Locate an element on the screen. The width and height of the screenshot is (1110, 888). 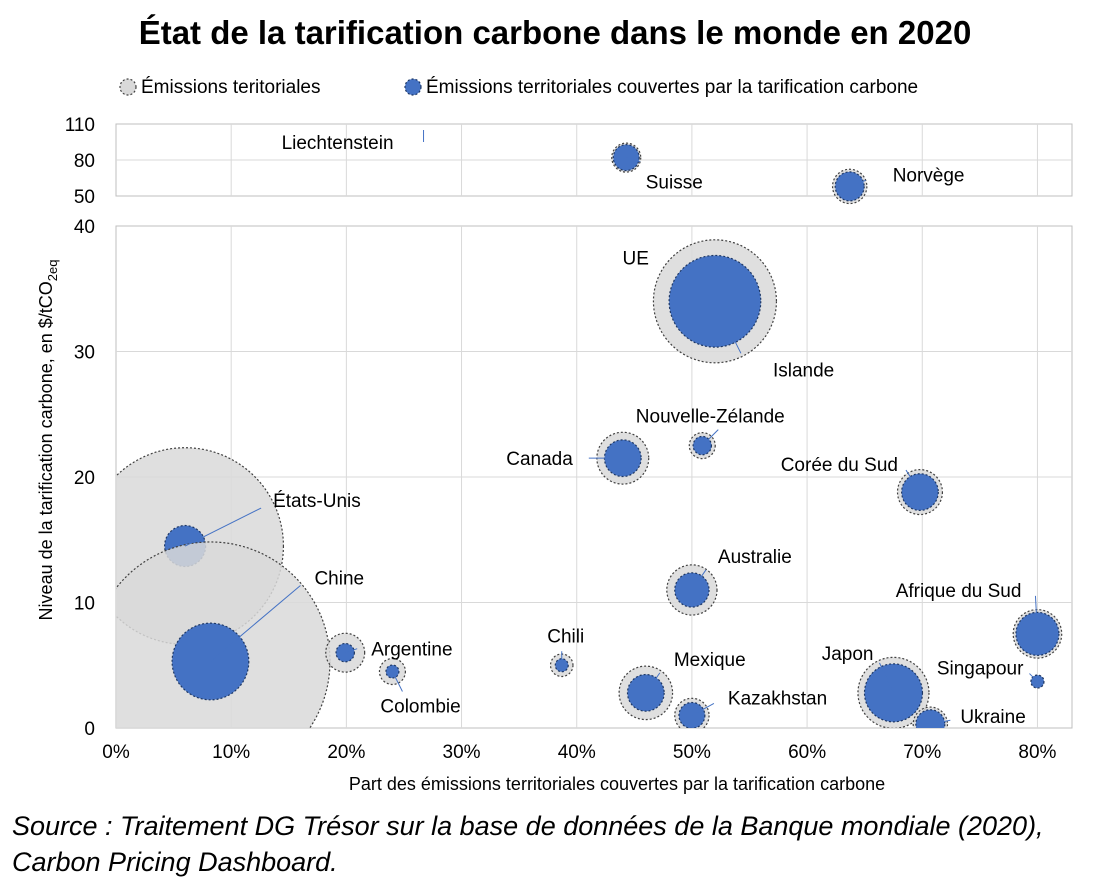
upper-y-ticks: 50 80 110 is located at coordinates (80, 161).